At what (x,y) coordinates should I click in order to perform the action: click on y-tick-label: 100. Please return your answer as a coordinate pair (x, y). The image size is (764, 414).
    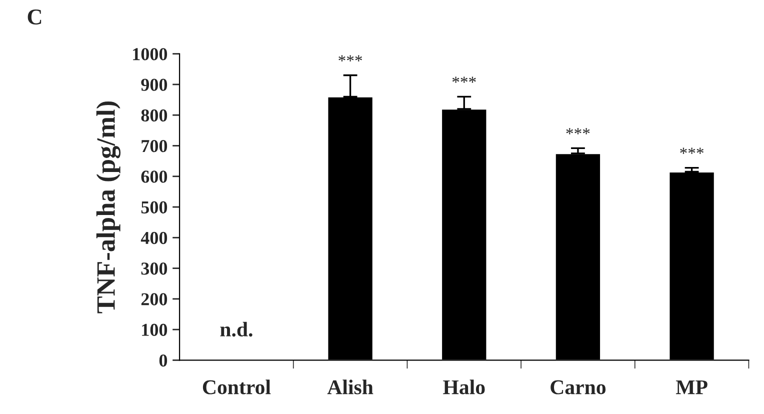
    Looking at the image, I should click on (155, 330).